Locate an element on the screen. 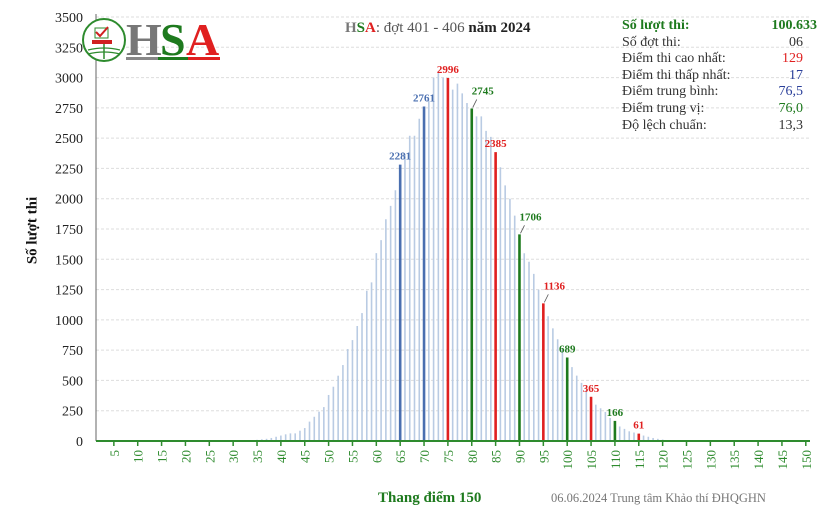 The image size is (830, 515). data-label-85: 2385 is located at coordinates (496, 144).